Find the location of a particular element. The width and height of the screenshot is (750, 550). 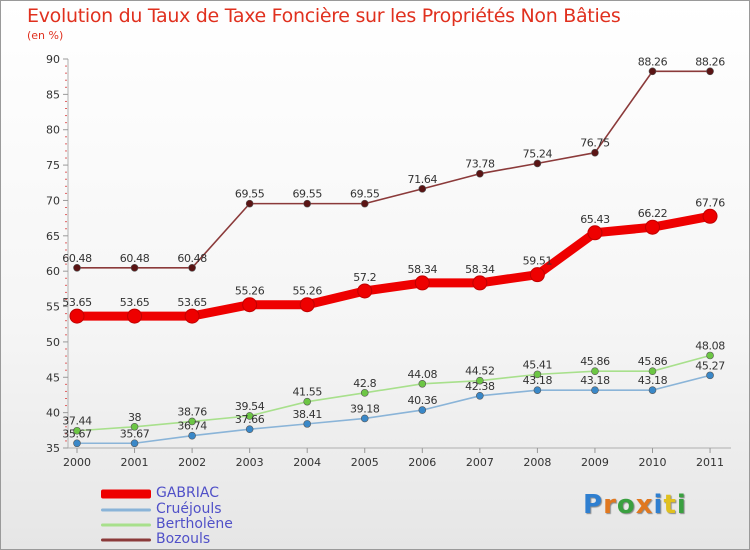

data-label: 38.76 is located at coordinates (192, 411).